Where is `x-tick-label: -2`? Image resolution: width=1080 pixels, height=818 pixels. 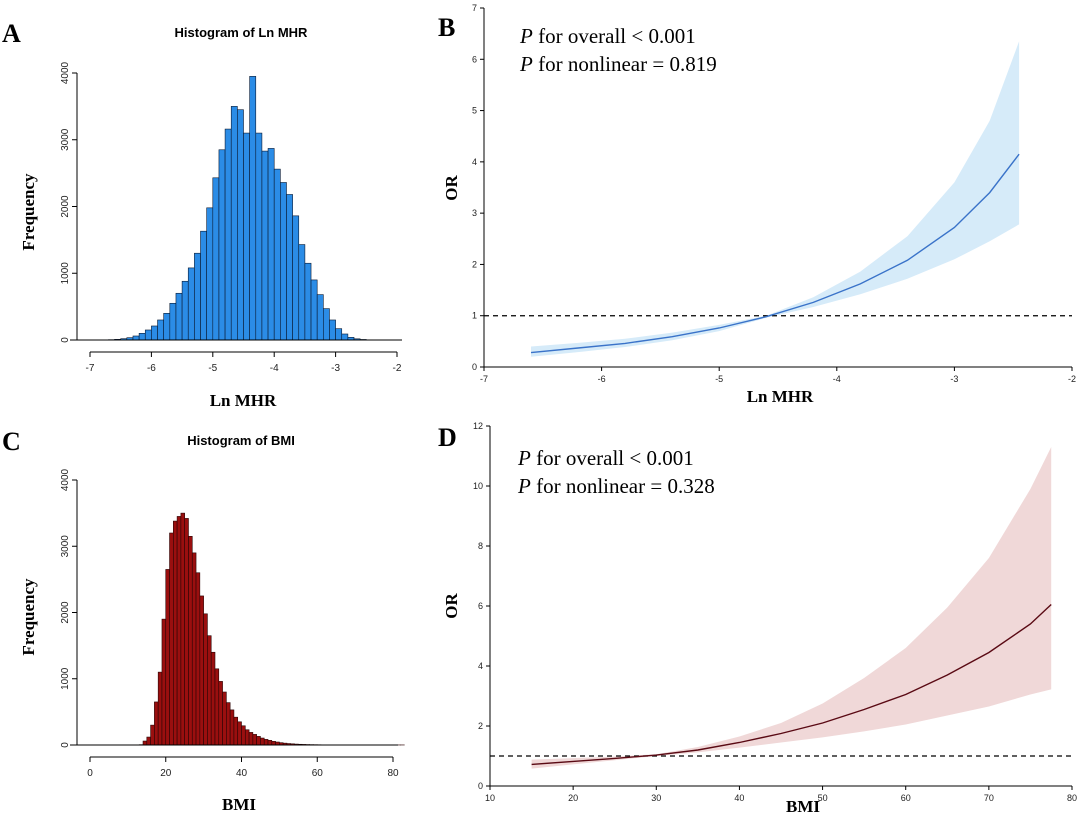
x-tick-label: -2 is located at coordinates (397, 368).